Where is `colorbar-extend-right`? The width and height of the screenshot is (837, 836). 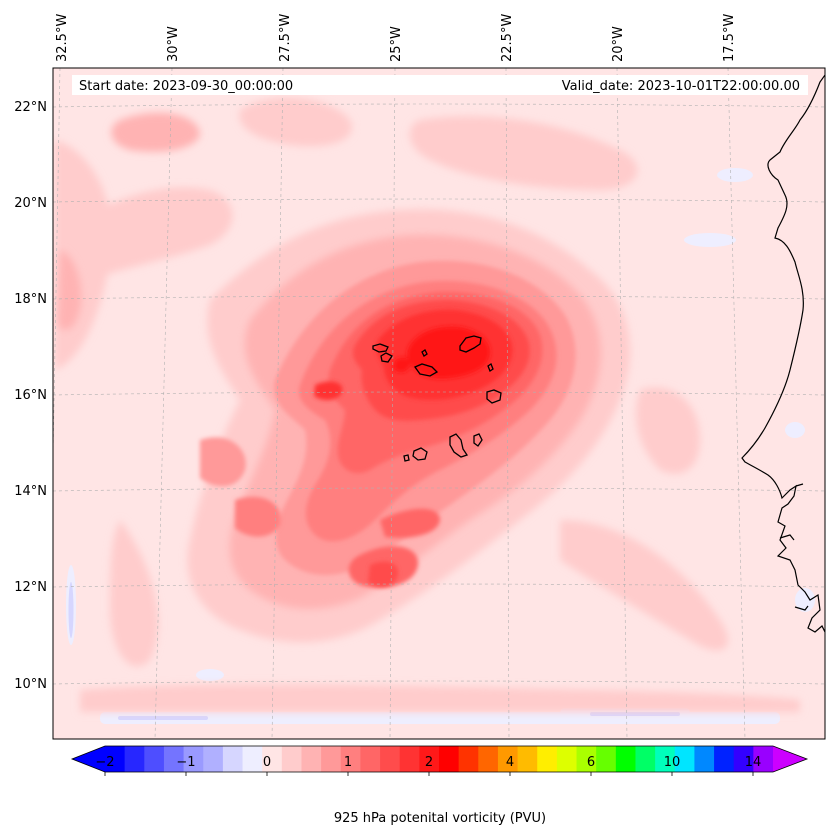
colorbar-extend-right is located at coordinates (790, 759).